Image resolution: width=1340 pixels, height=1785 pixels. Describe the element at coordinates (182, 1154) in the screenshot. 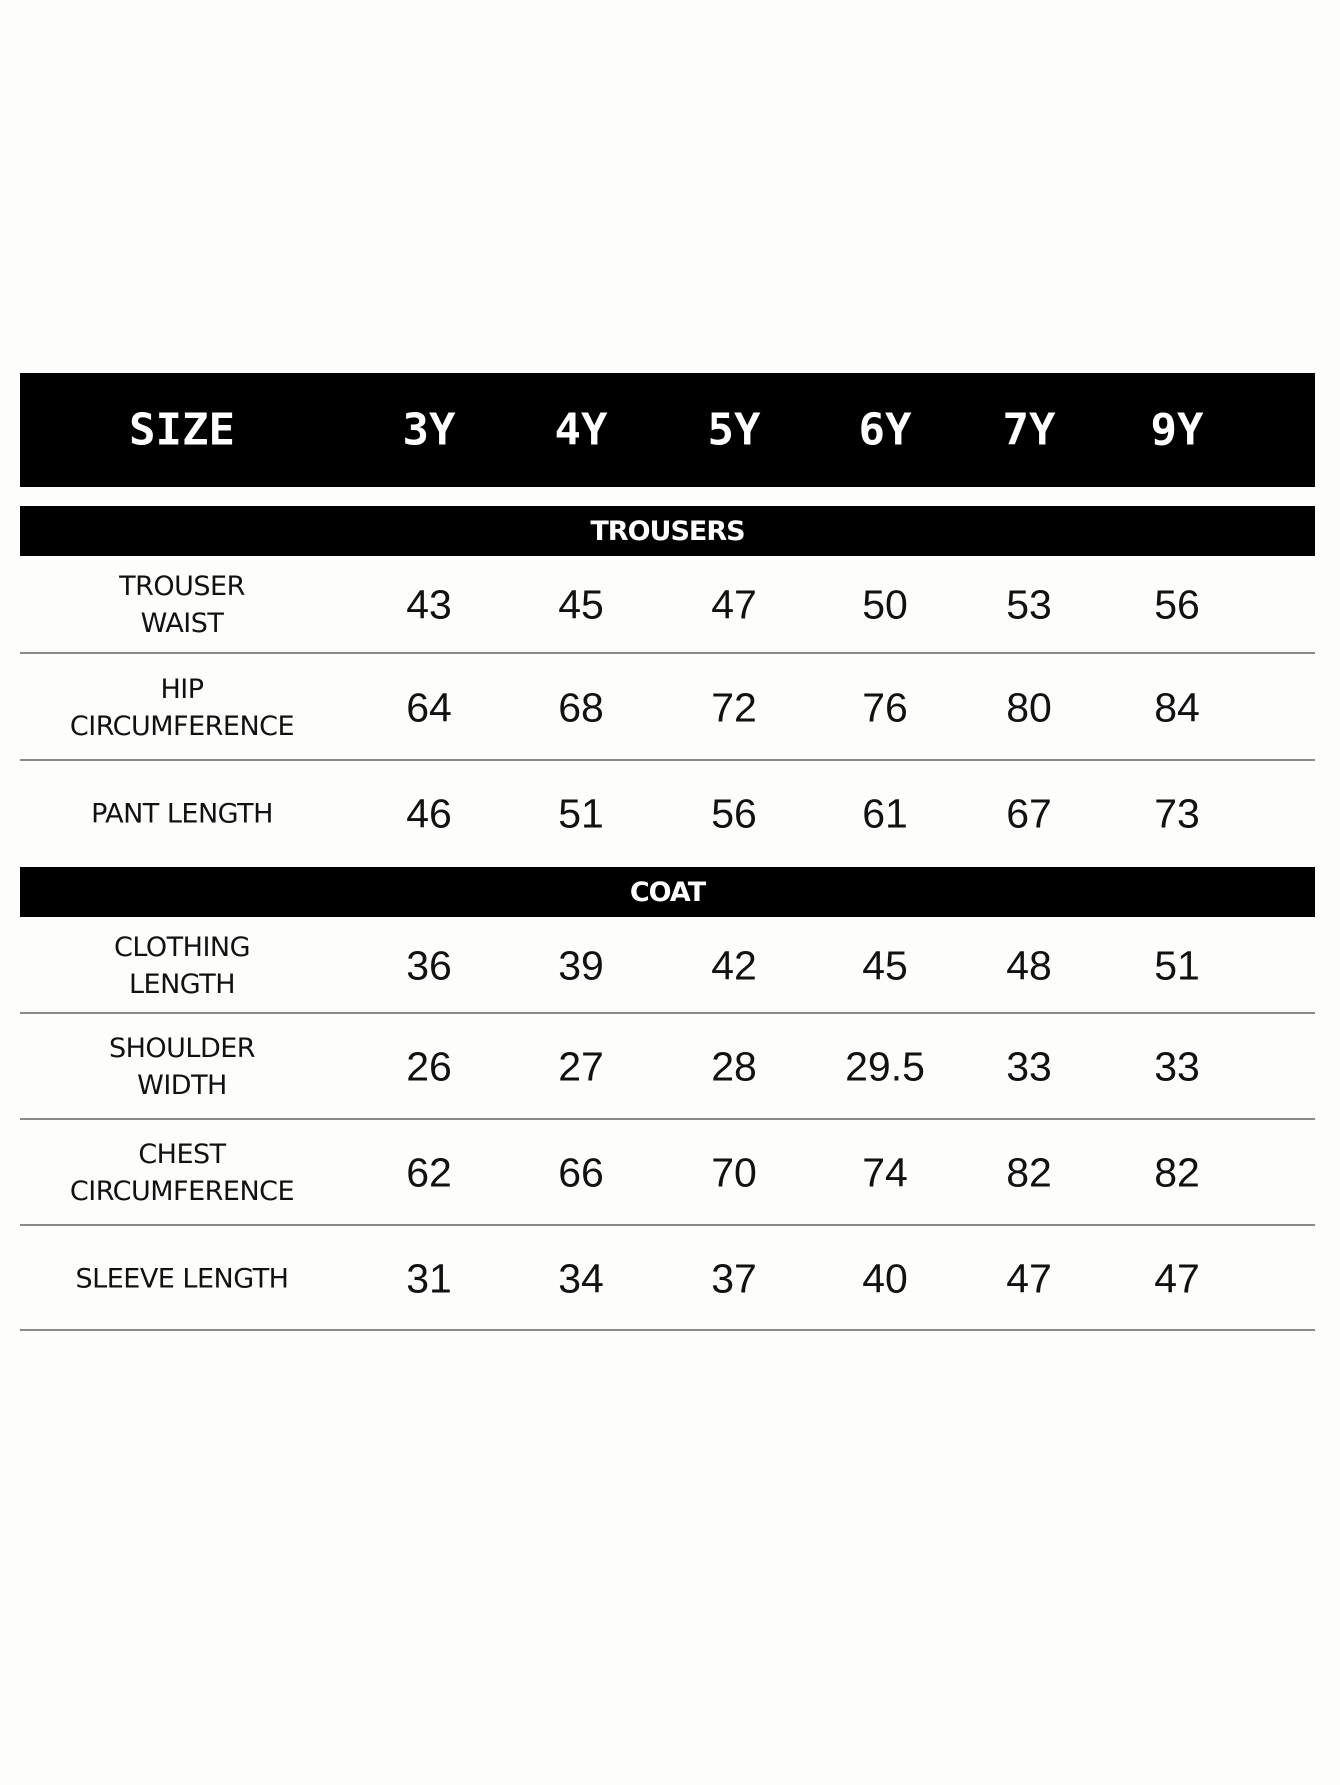

I see `row-label-line: CHEST` at that location.